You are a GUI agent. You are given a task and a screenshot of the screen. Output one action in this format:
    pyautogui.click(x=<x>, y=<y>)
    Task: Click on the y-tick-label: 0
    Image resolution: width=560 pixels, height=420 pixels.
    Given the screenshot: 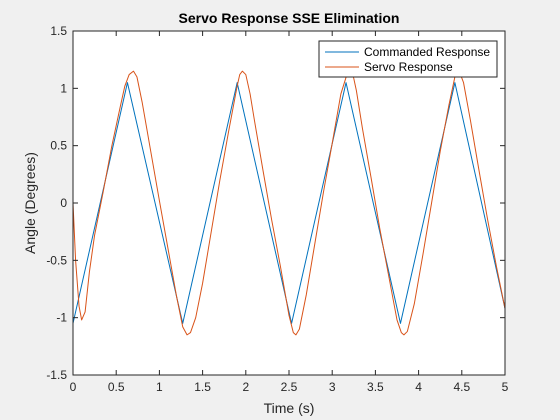 What is the action you would take?
    pyautogui.click(x=63, y=203)
    